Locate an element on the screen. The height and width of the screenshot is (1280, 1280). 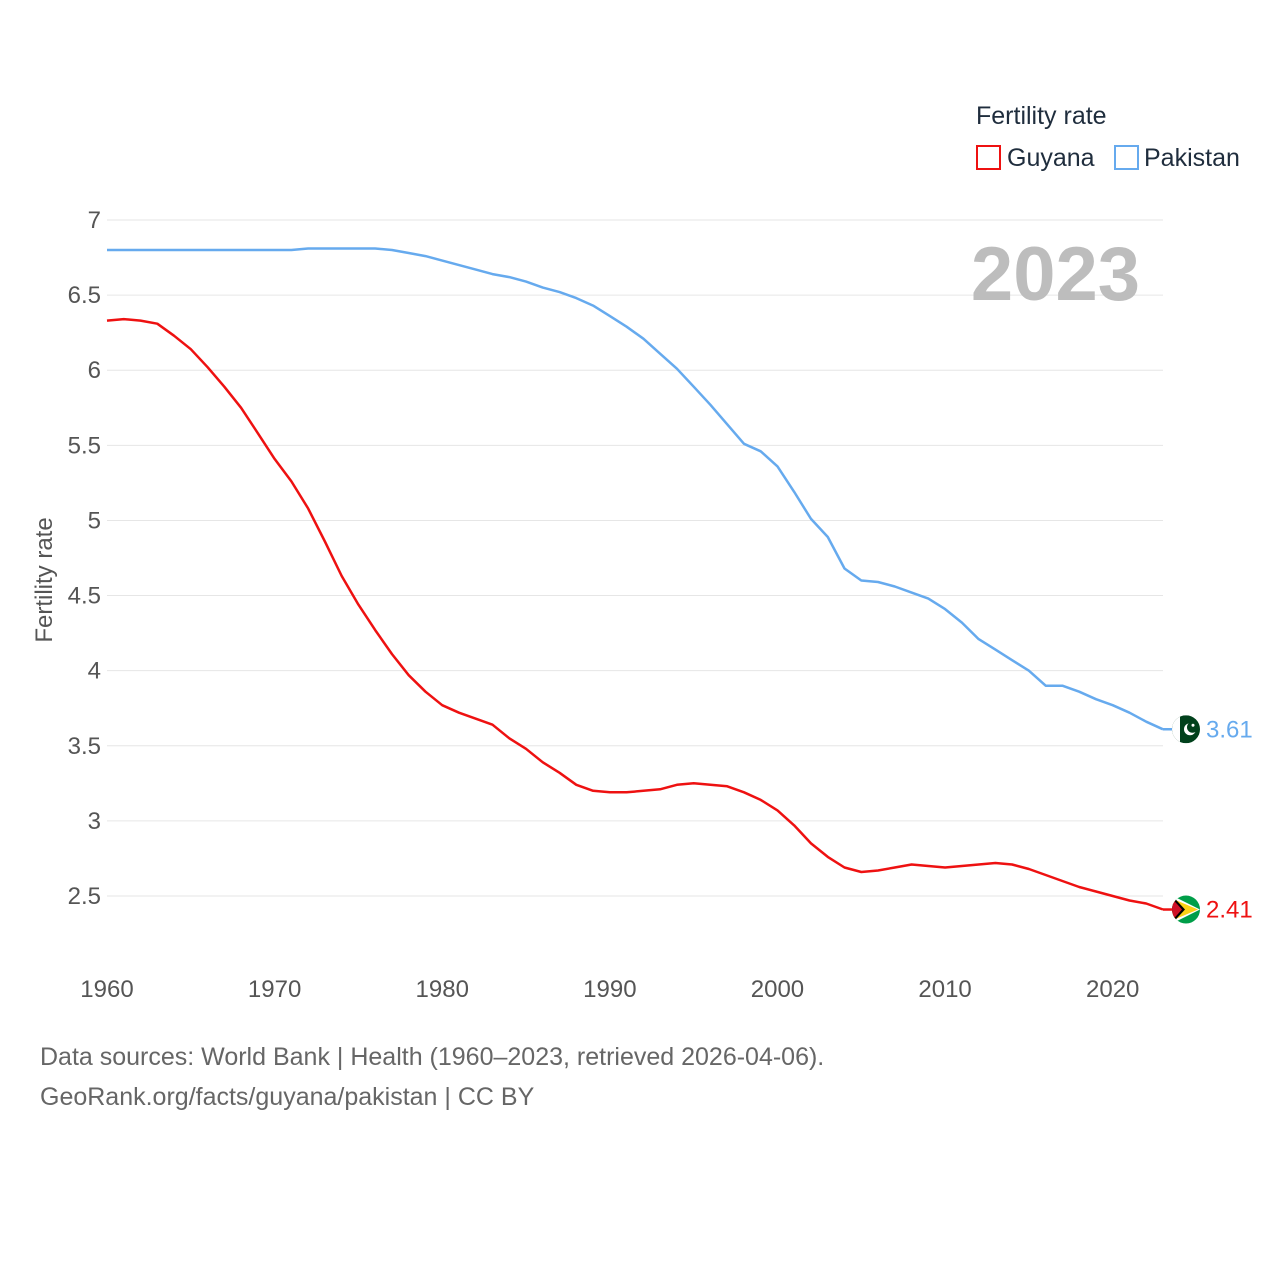
pakistan-flag-icon is located at coordinates (1186, 729).